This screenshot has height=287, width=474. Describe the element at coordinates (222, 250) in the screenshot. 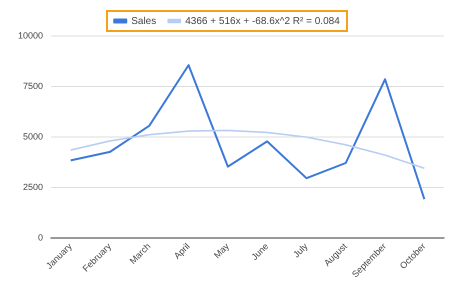

I see `x-tick-label: May` at that location.